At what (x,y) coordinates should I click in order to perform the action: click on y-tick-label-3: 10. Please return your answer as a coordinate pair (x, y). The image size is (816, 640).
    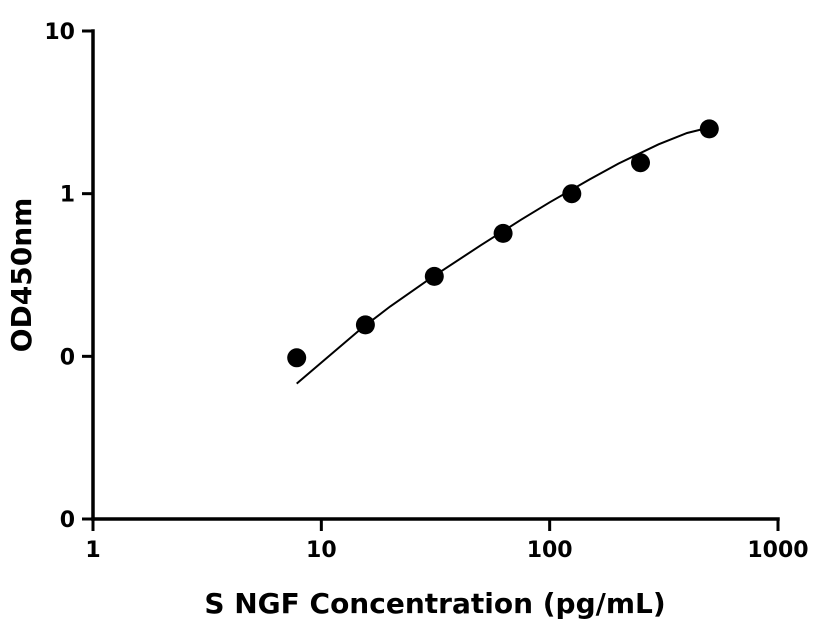
    Looking at the image, I should click on (59, 32).